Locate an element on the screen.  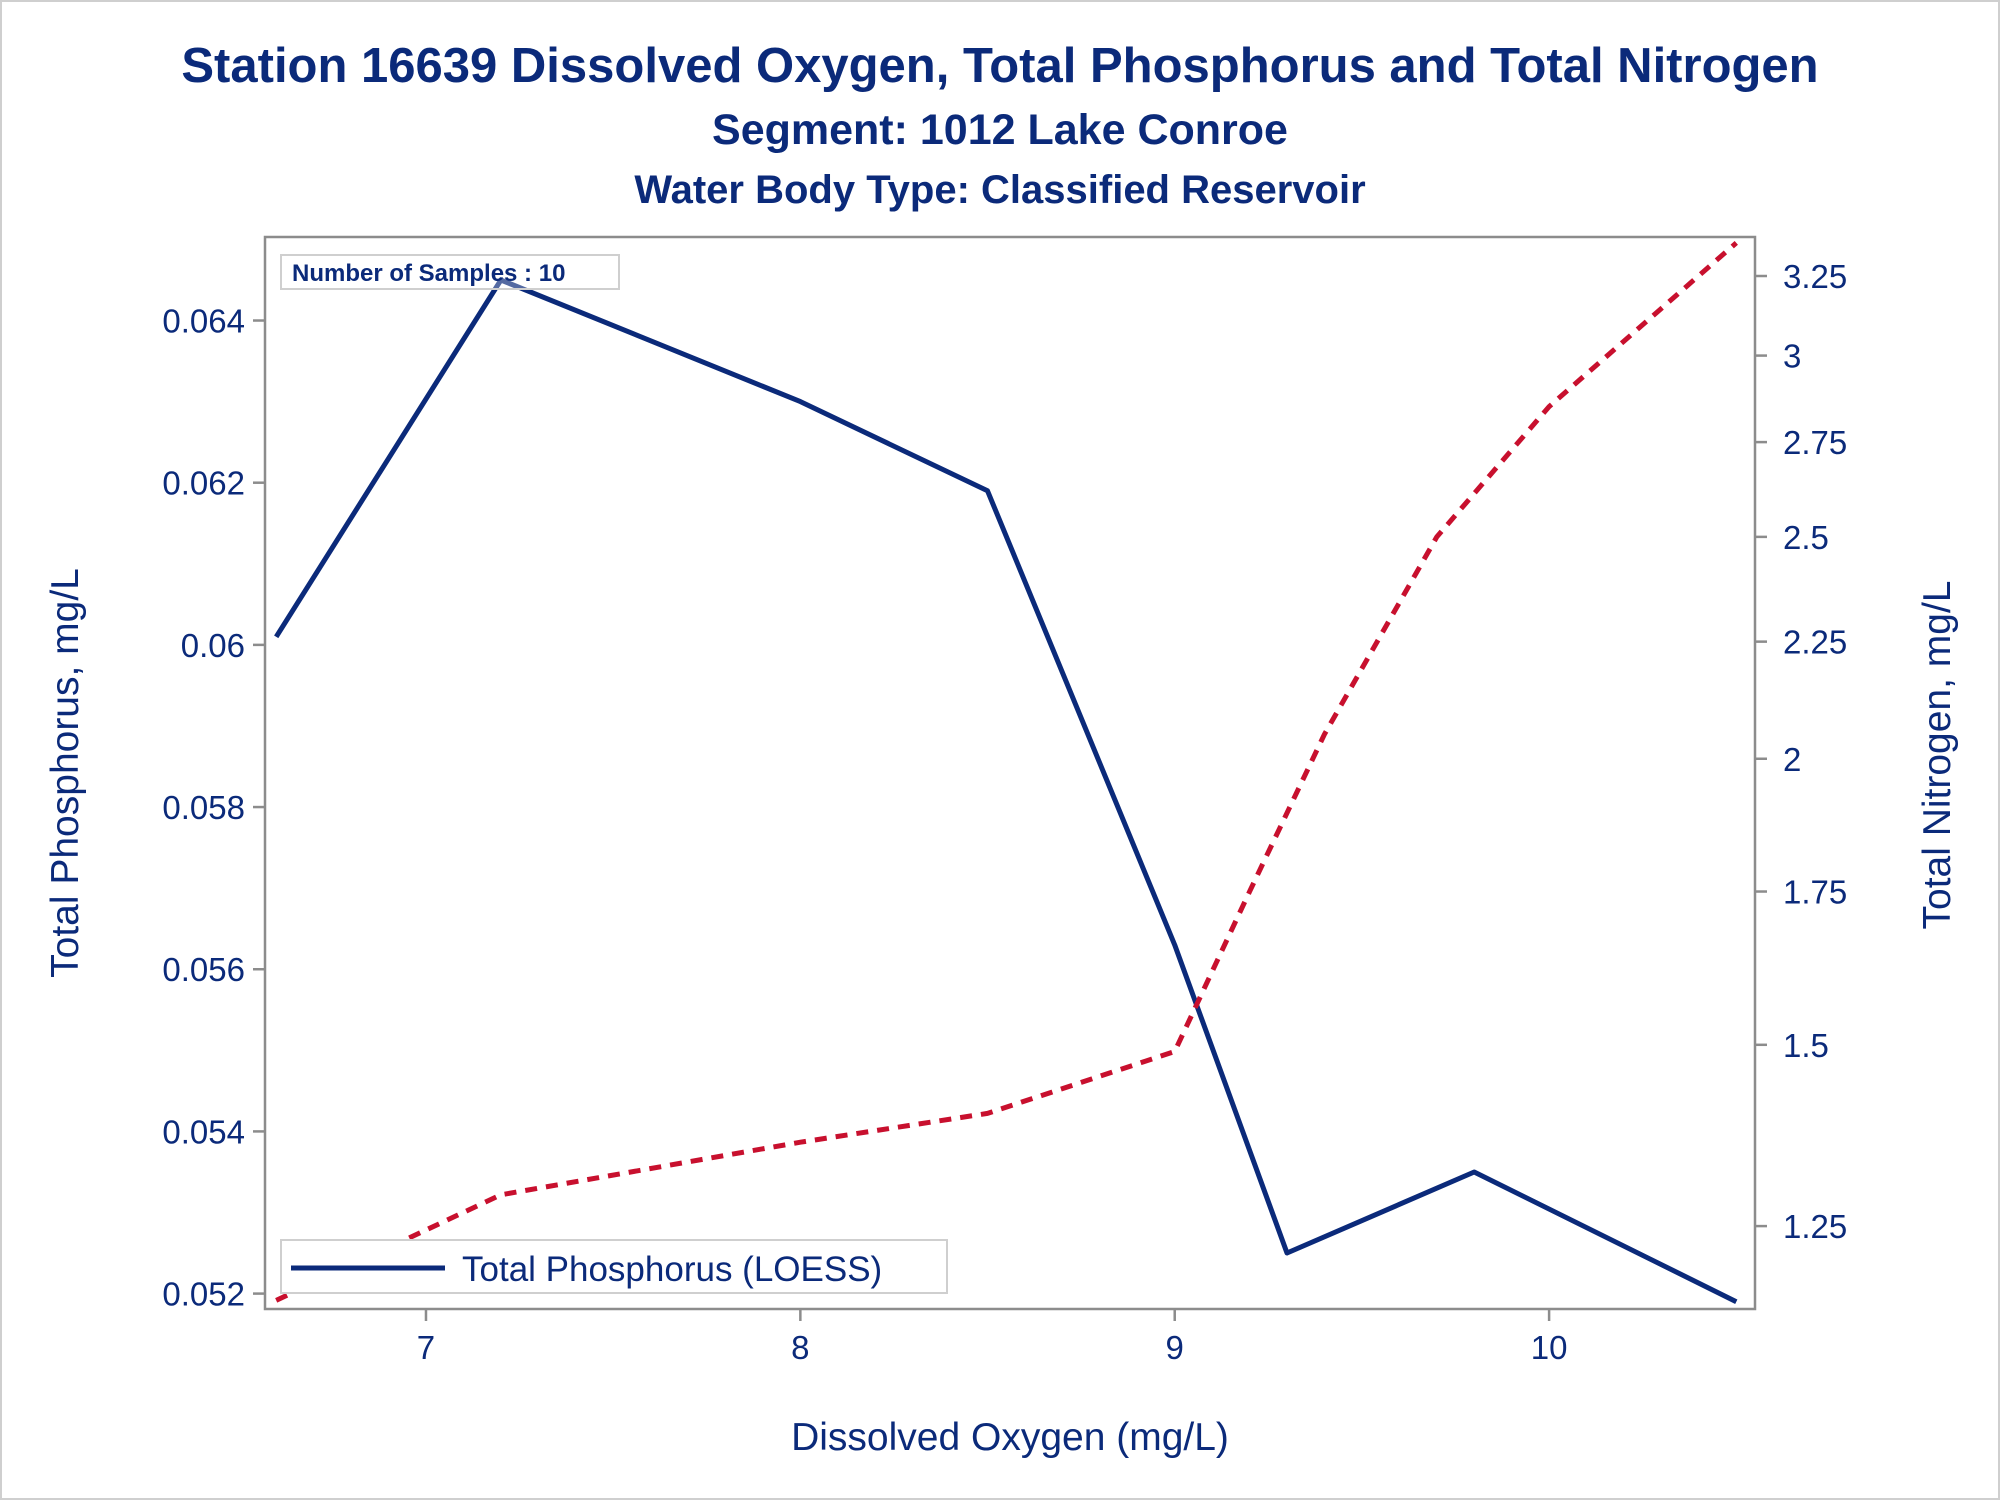
y-tick-label: 0.056 is located at coordinates (203, 969).